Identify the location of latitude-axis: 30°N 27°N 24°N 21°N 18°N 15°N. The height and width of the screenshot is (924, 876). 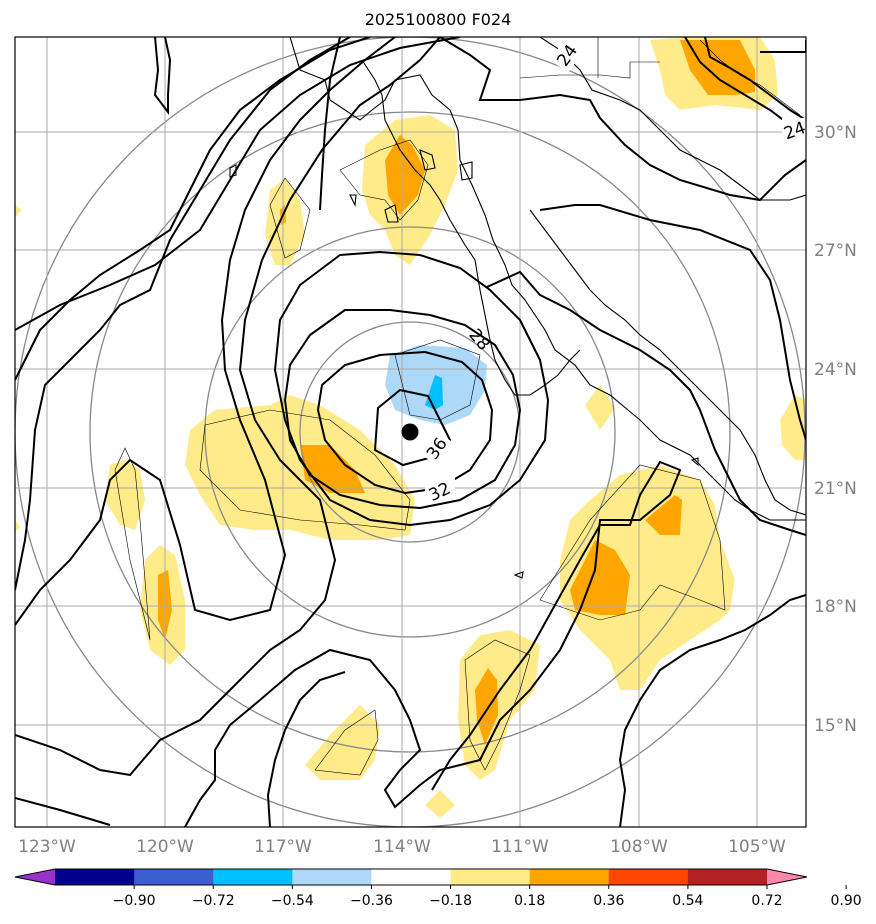
(835, 429).